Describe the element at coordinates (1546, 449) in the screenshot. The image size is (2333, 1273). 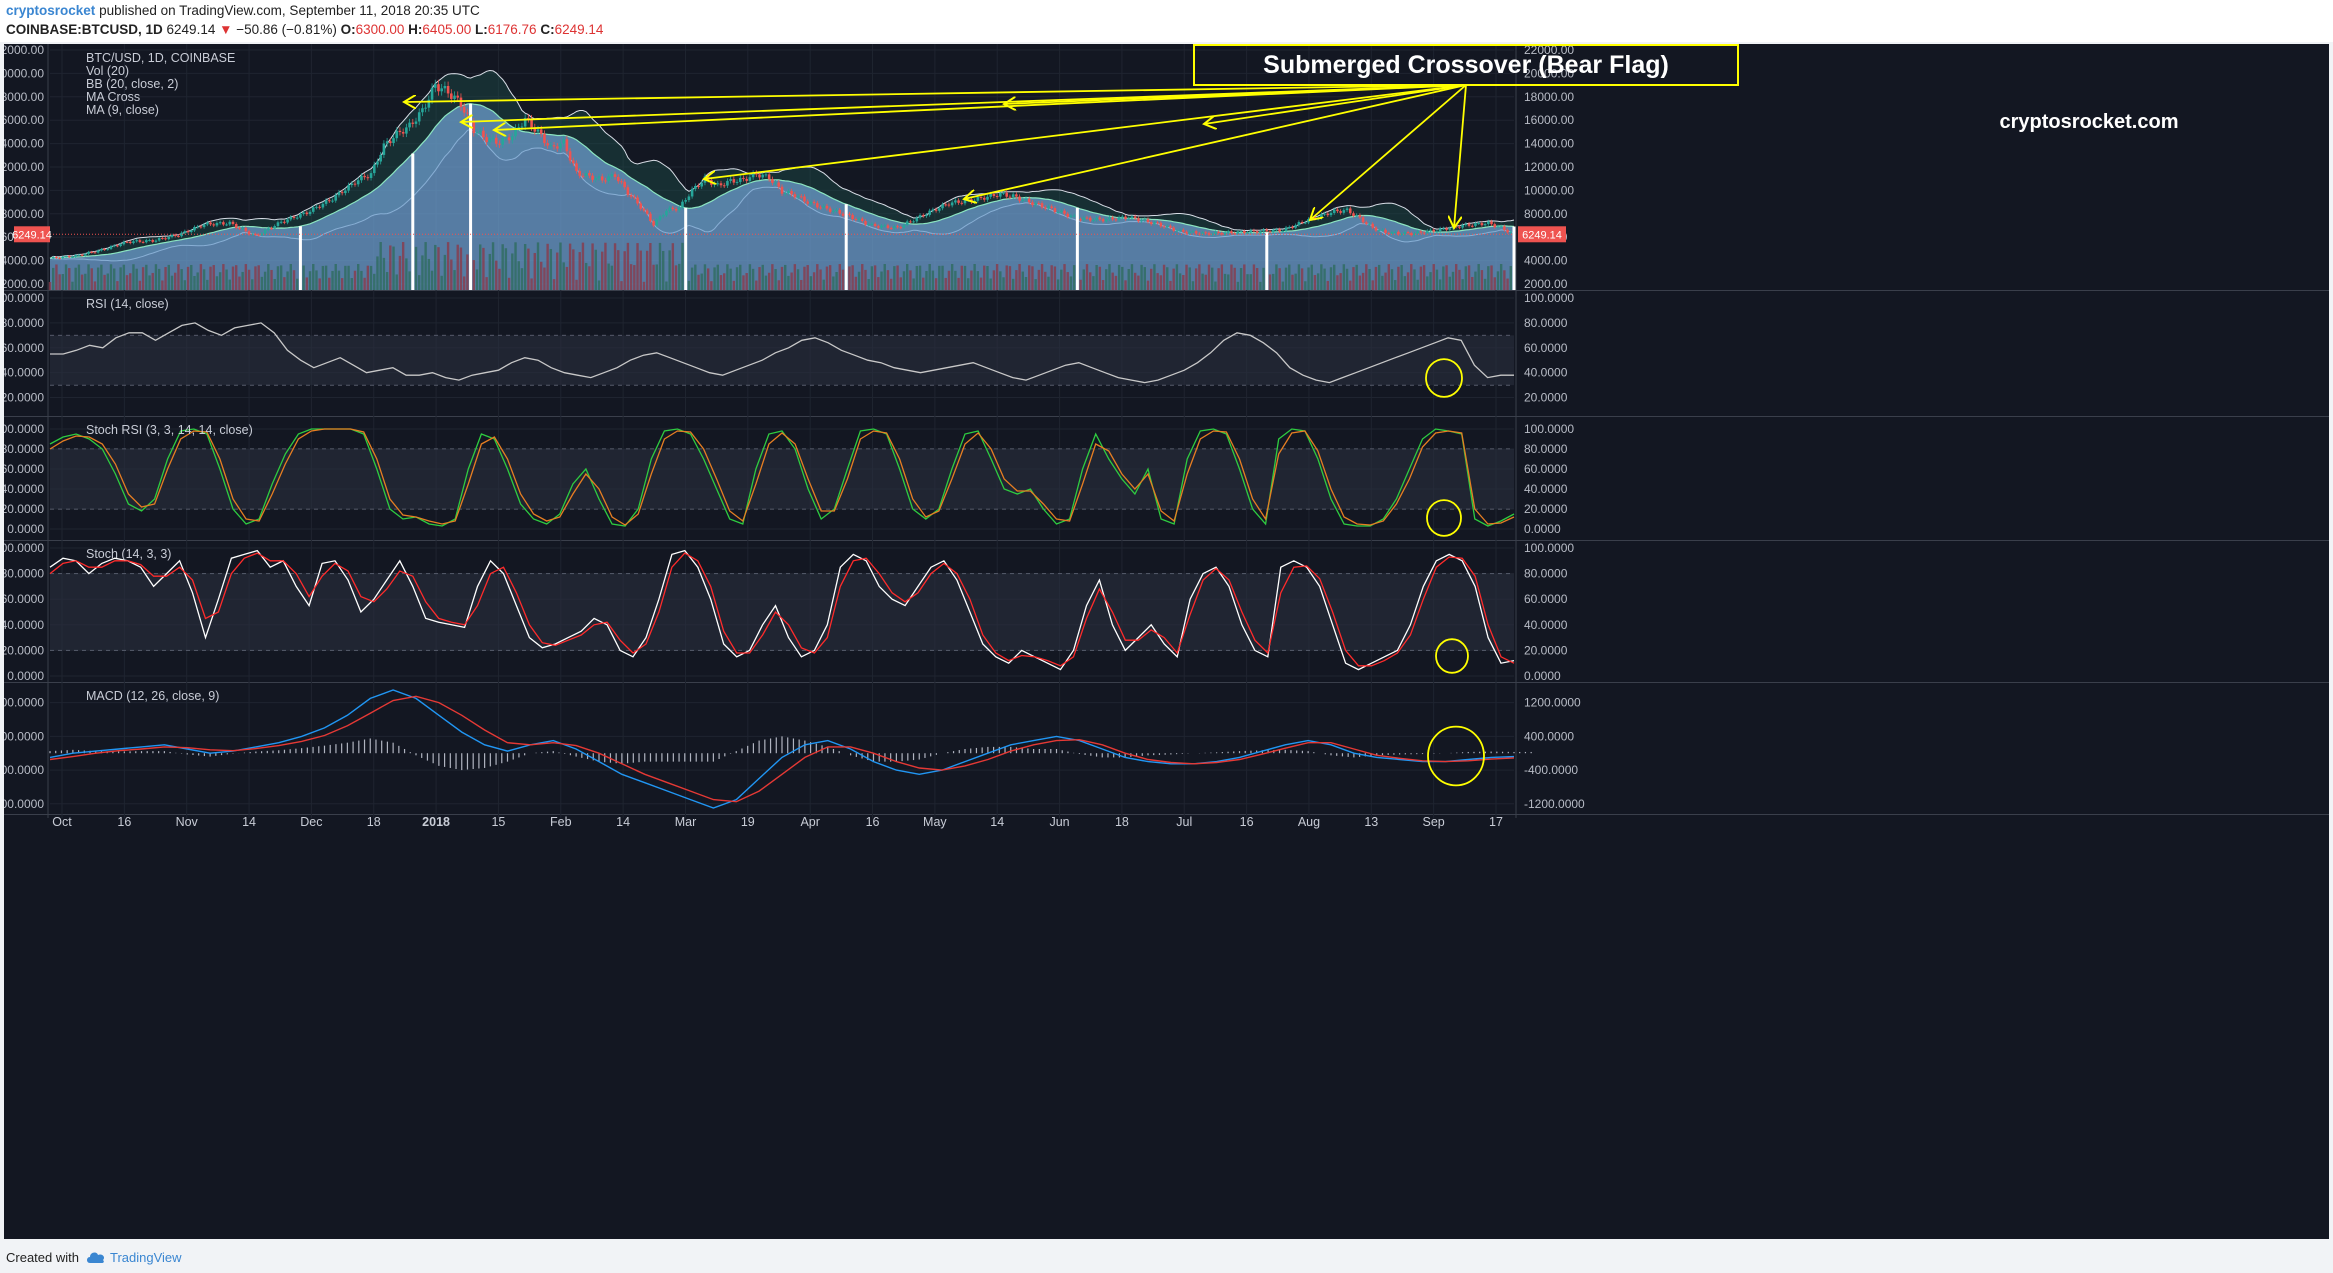
I see `y-tick-right-2: 80.0000` at that location.